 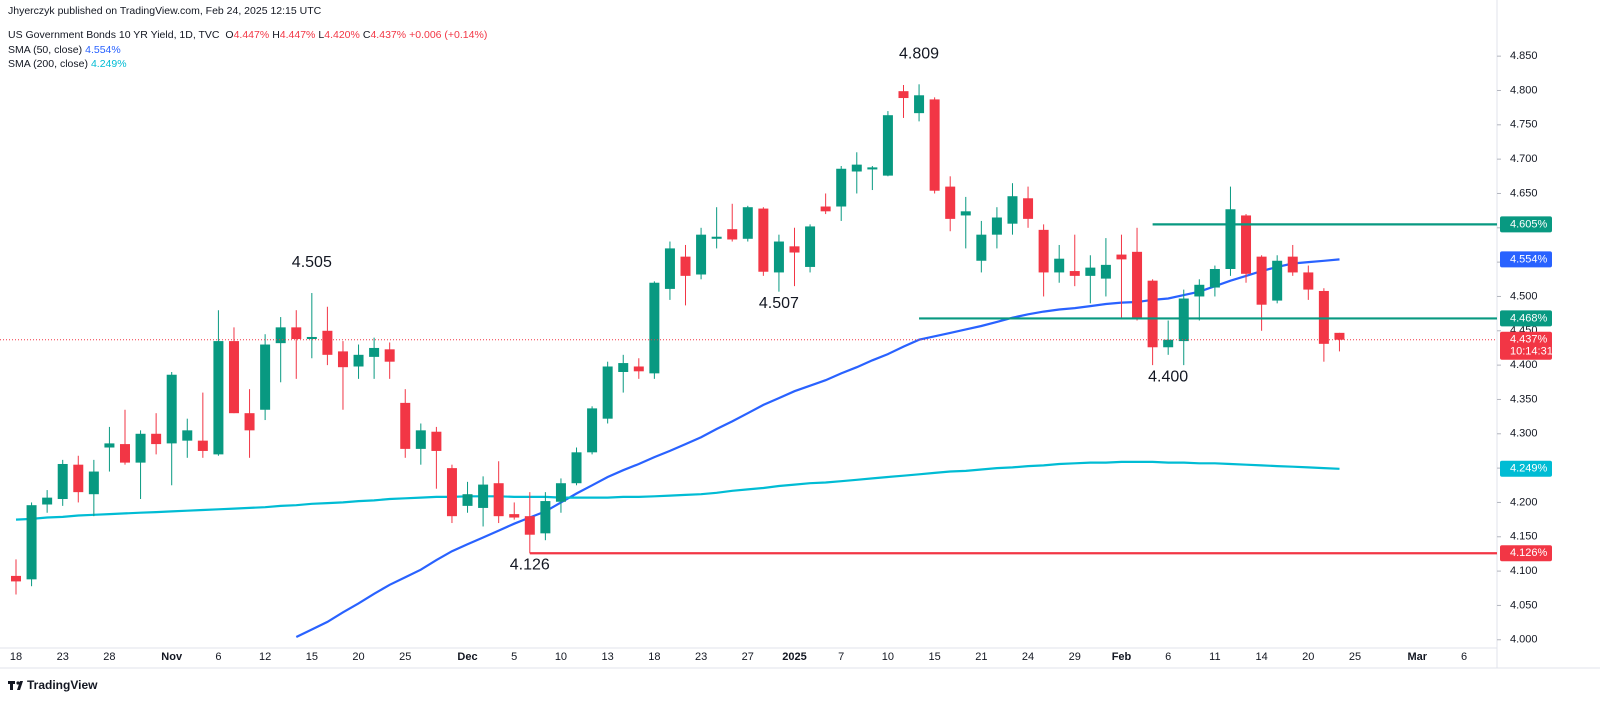 What do you see at coordinates (321, 35) in the screenshot?
I see `ohlc-key: L` at bounding box center [321, 35].